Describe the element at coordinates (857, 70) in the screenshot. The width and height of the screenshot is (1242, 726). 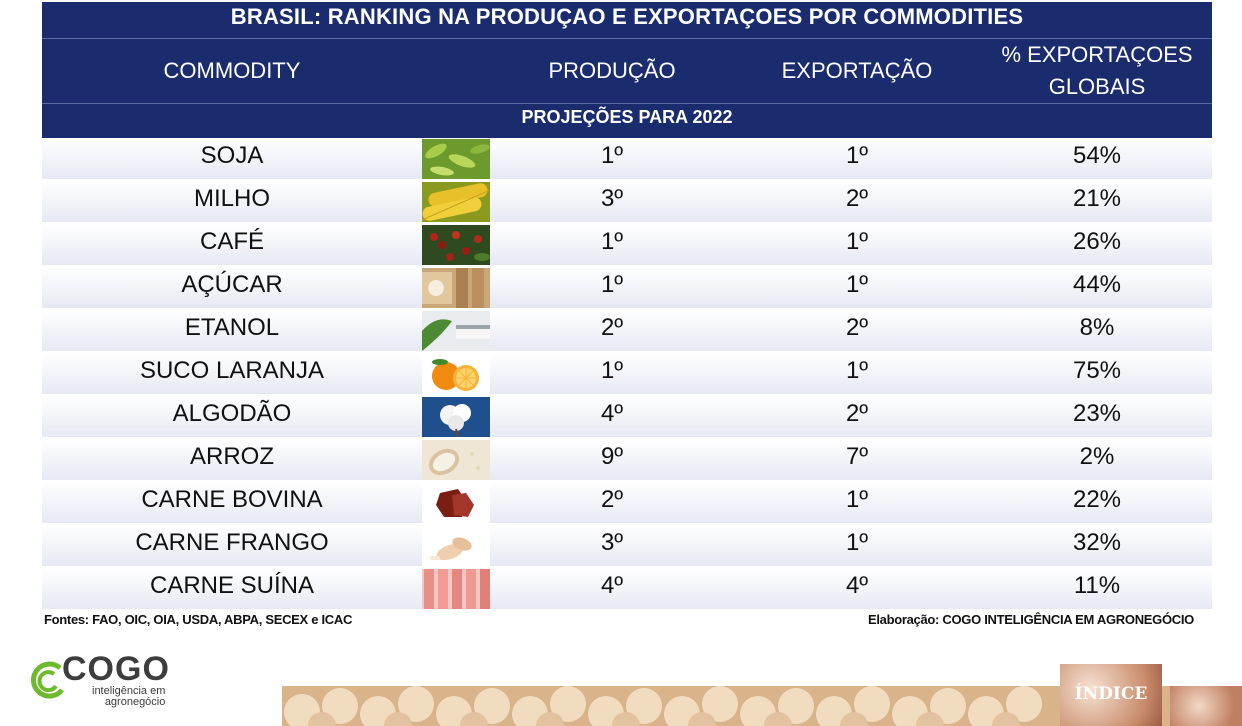
I see `header-exportacao: EXPORTAÇÃO` at that location.